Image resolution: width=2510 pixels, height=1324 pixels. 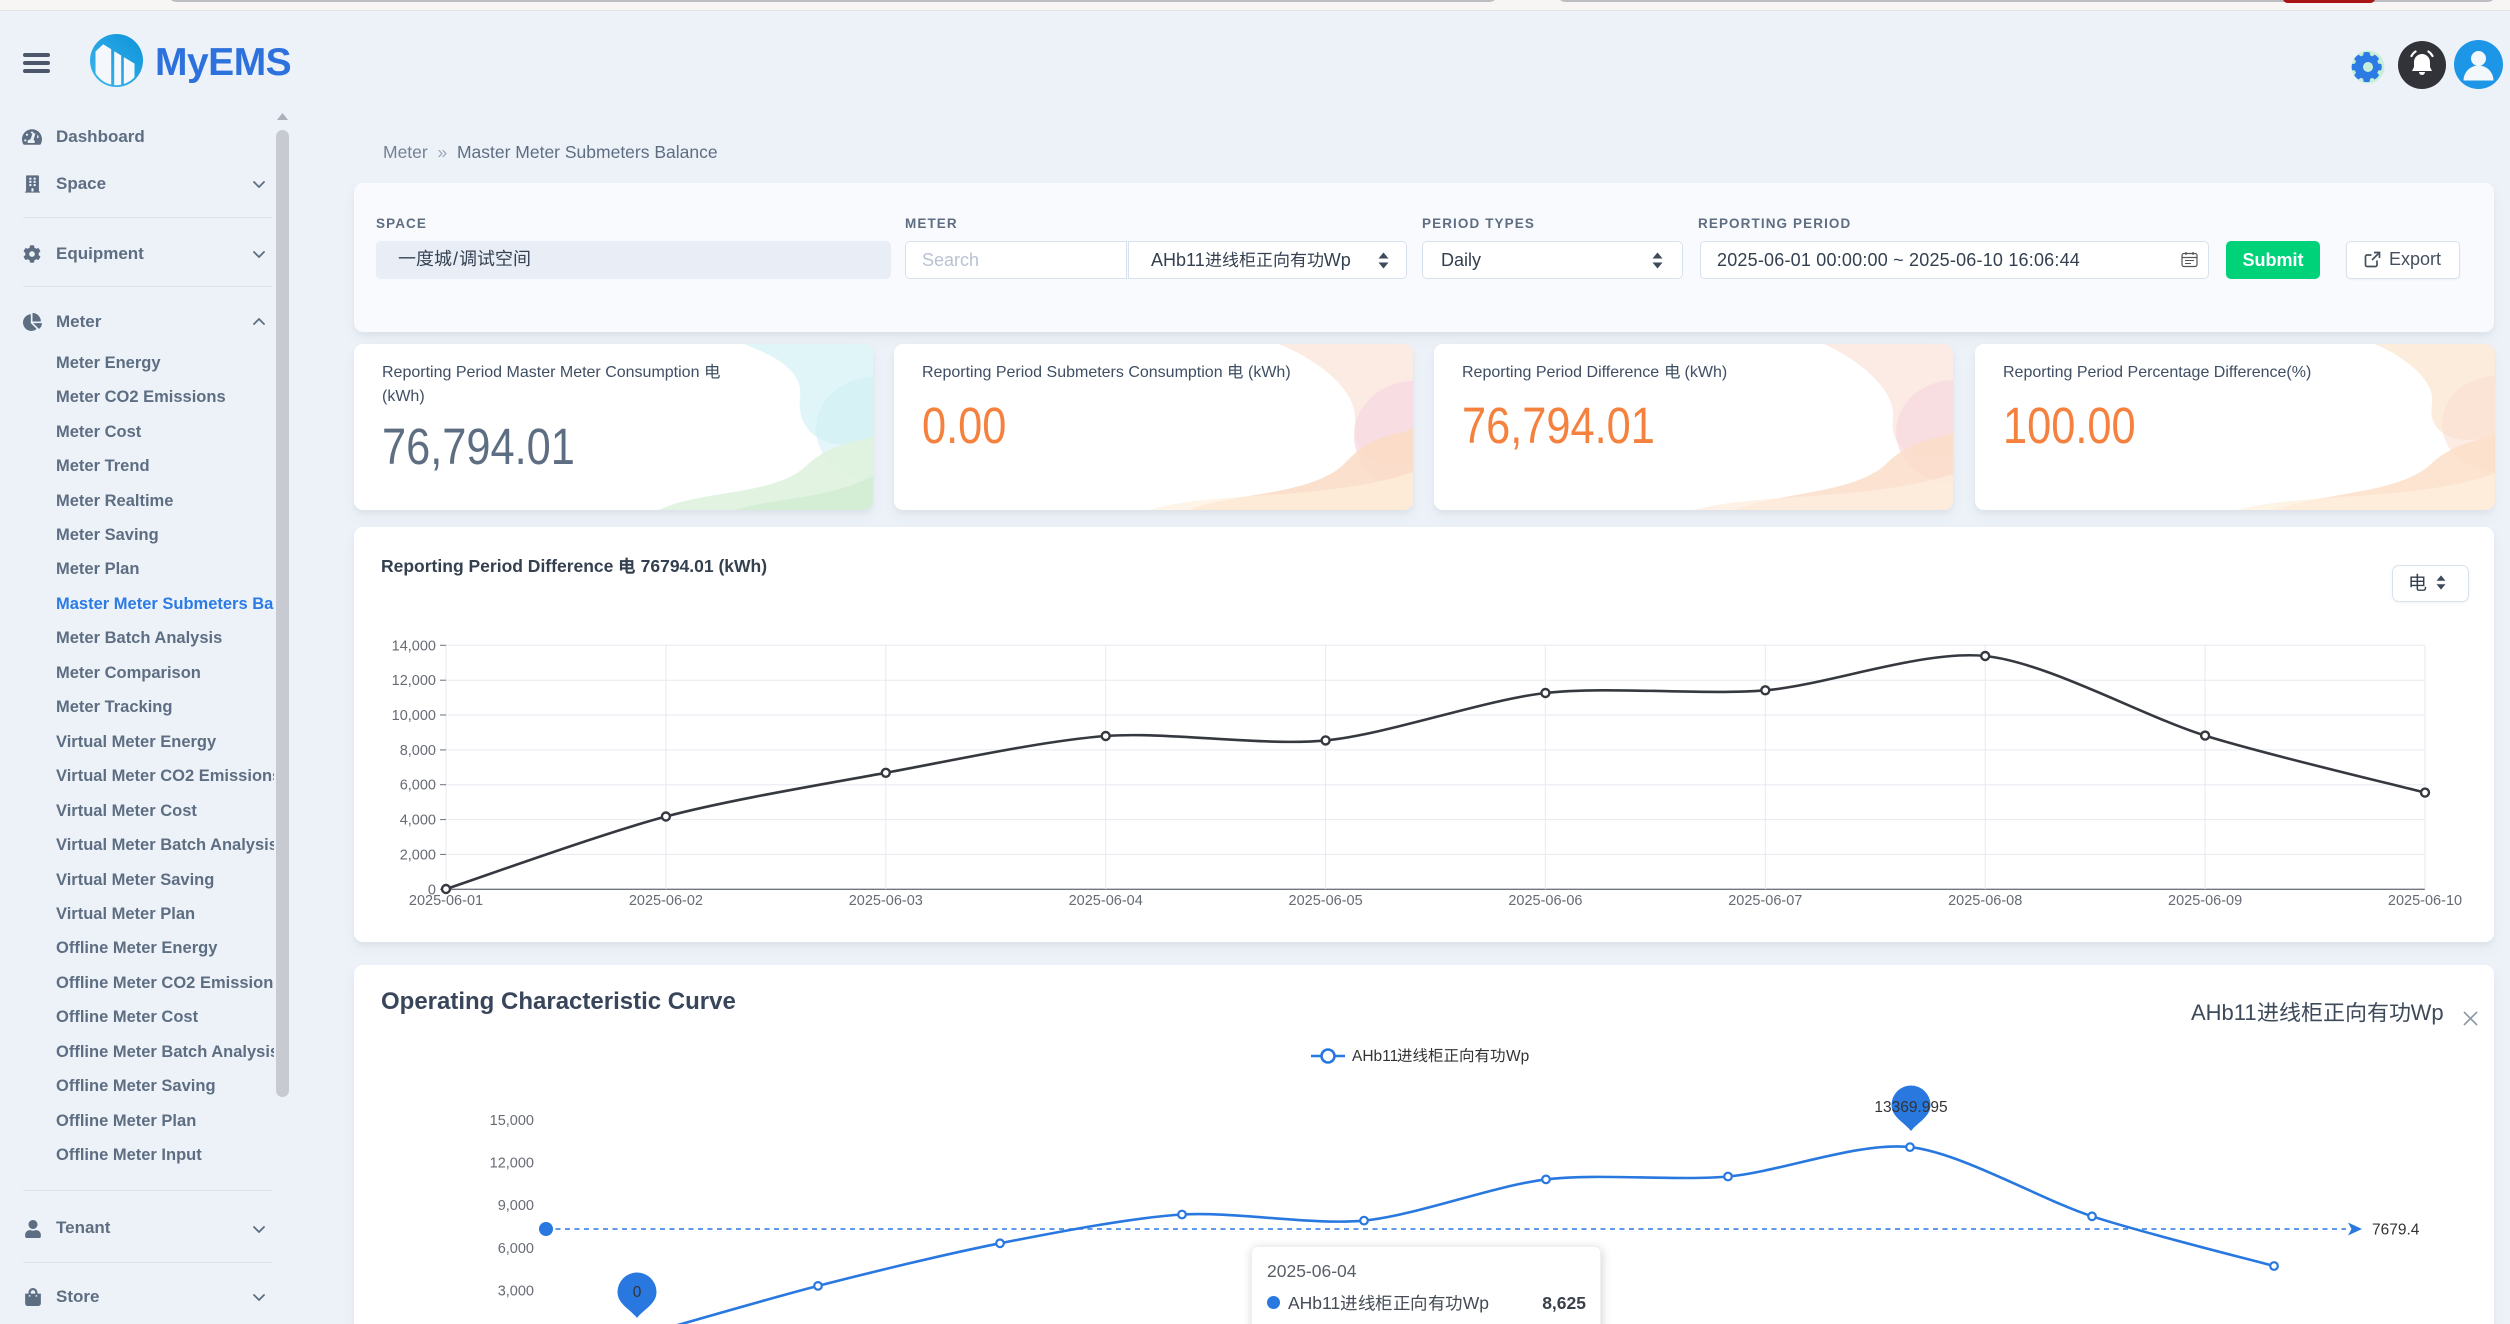 I want to click on svg-text: 2025-06-09, so click(x=2205, y=901).